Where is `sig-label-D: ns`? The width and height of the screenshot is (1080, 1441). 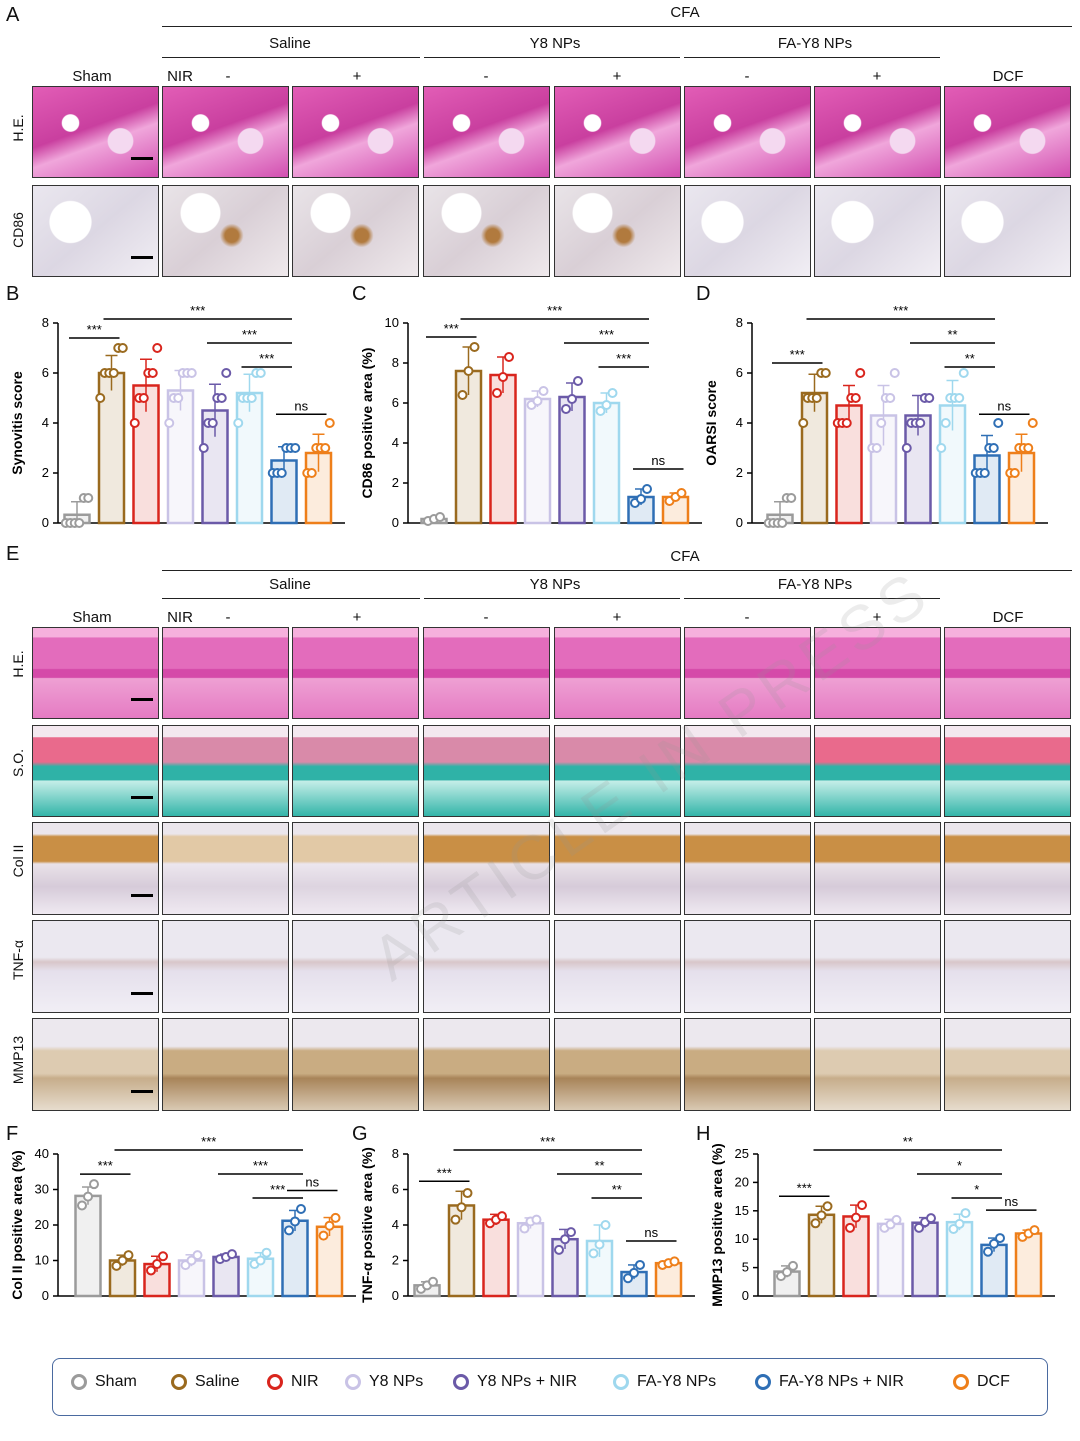 sig-label-D: ns is located at coordinates (1004, 405).